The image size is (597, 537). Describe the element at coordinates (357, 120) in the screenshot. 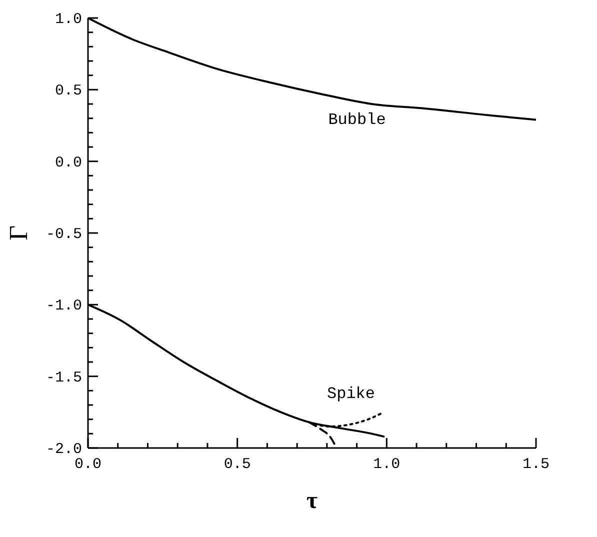

I see `annotation: Bubble` at that location.